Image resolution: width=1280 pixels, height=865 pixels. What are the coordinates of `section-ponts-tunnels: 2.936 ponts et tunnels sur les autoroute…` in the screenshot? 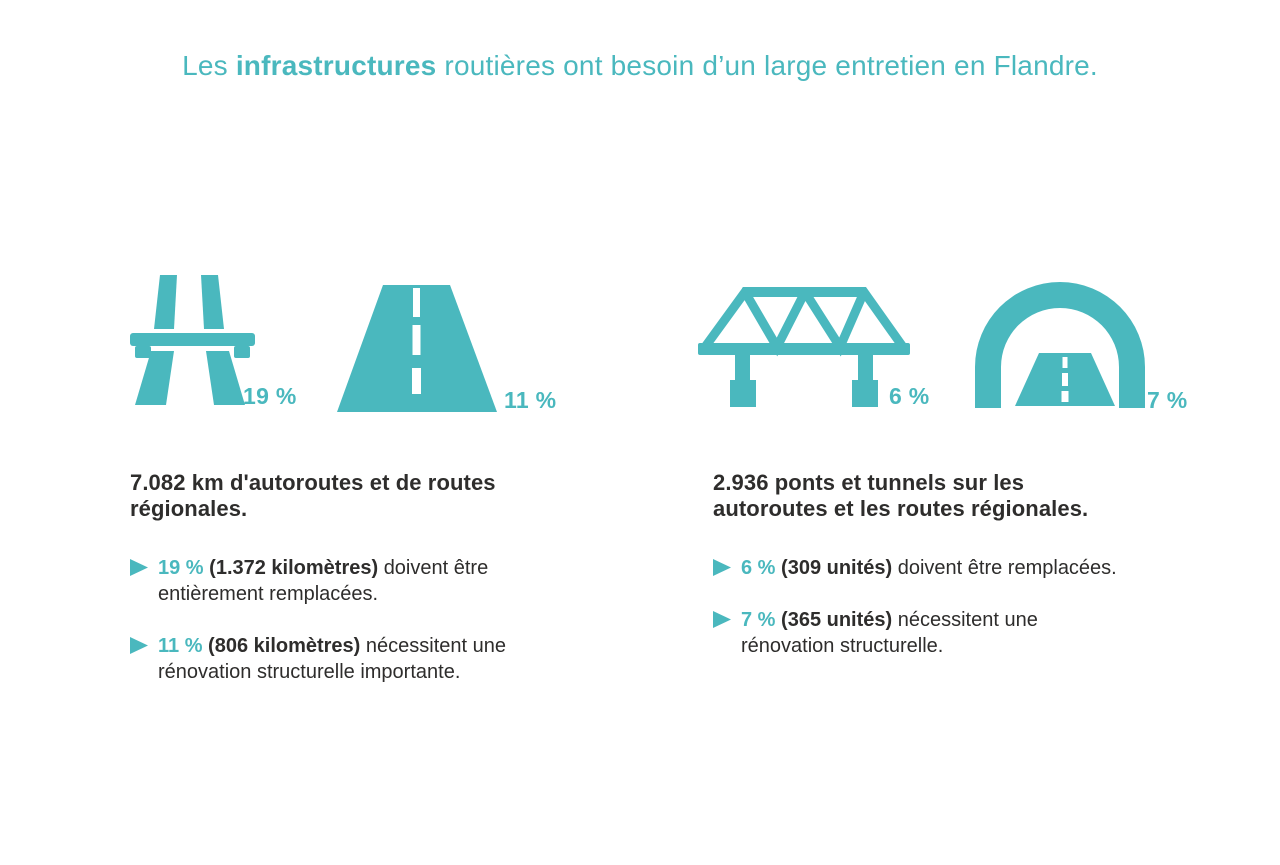 It's located at (963, 564).